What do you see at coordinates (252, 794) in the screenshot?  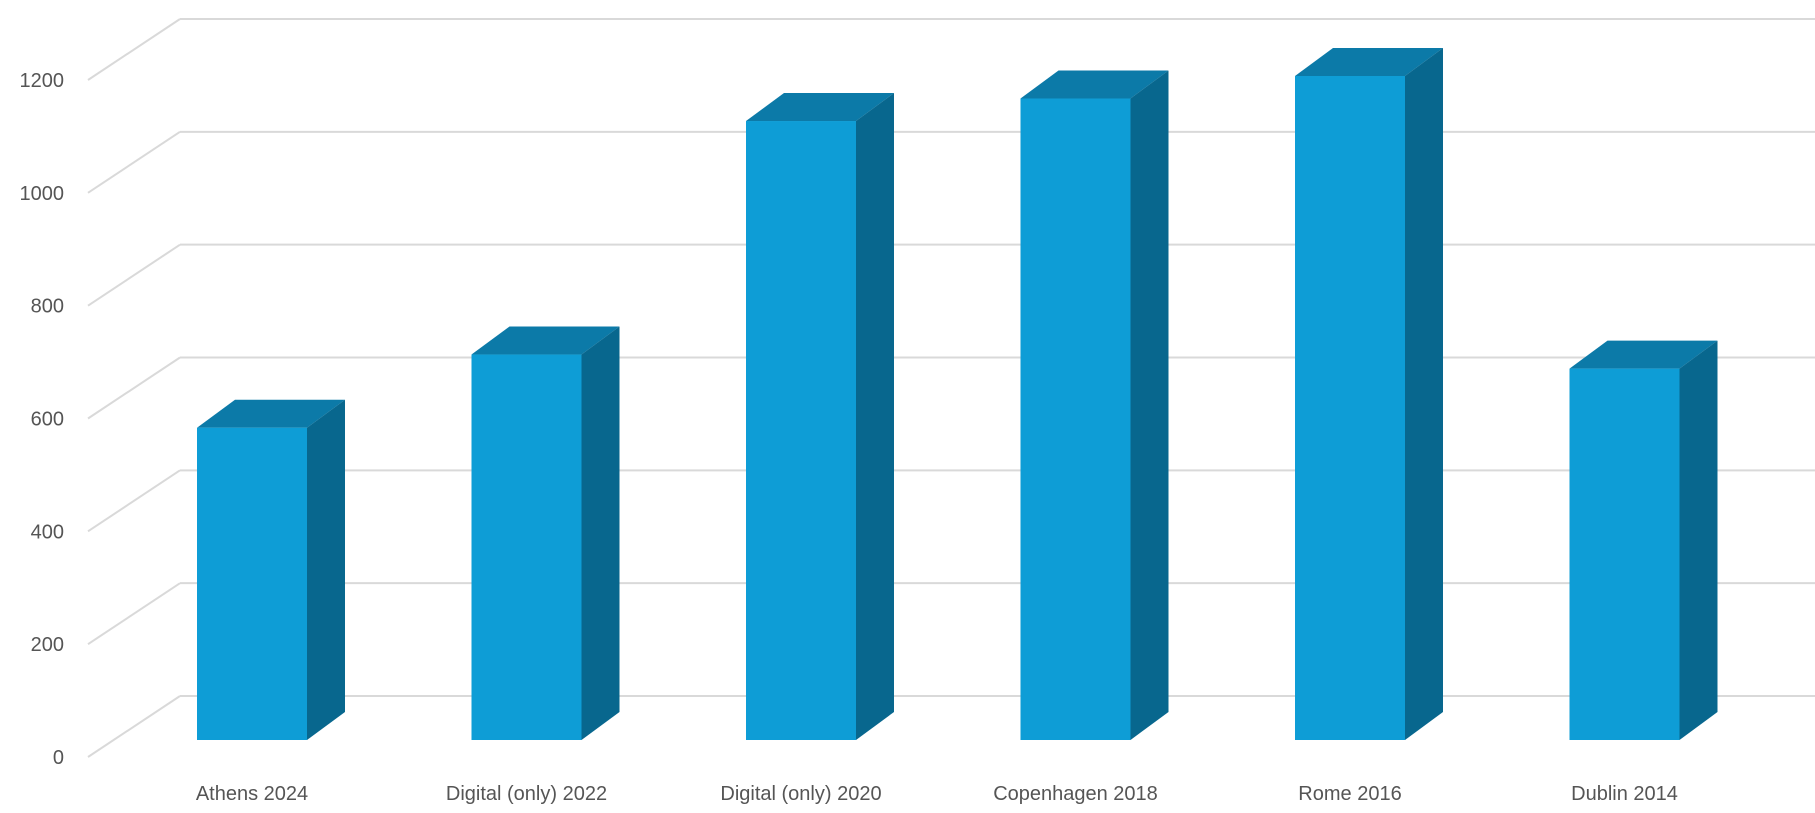 I see `x-tick-label: Athens 2024` at bounding box center [252, 794].